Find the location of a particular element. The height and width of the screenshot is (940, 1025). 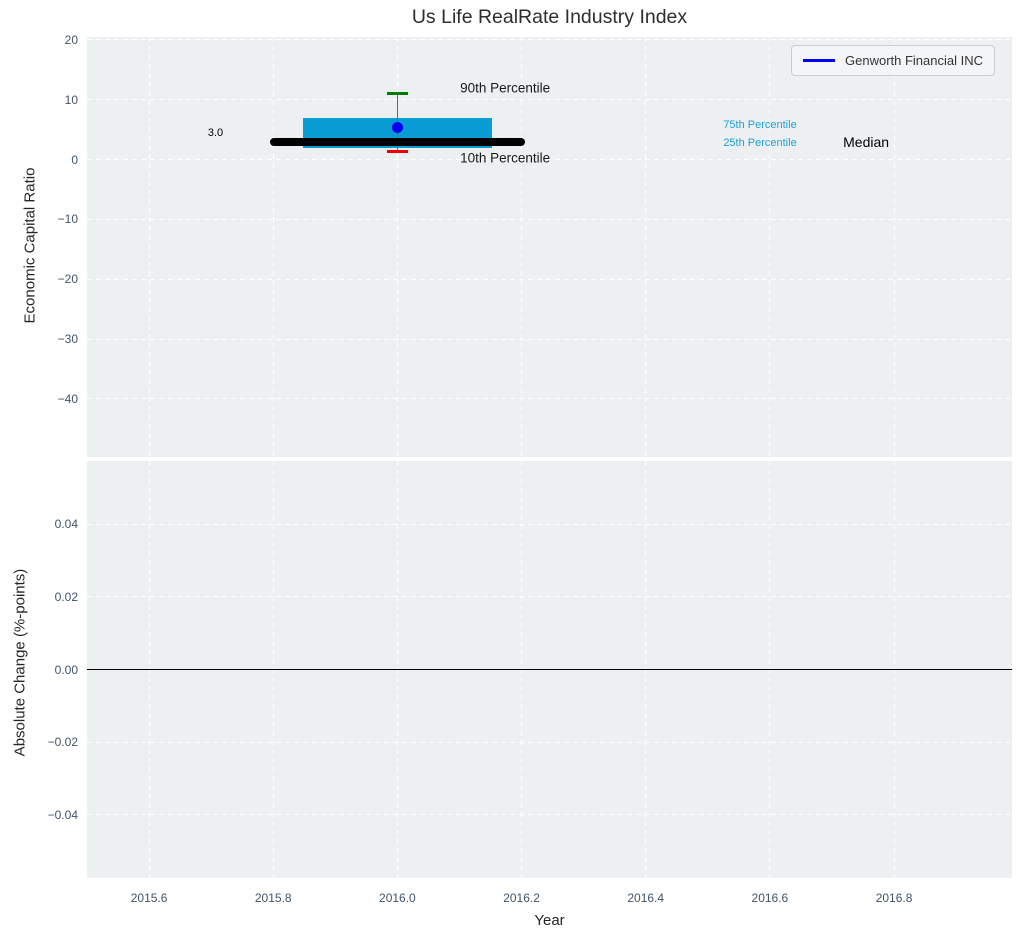

y-tick-label: 0 is located at coordinates (74, 159).